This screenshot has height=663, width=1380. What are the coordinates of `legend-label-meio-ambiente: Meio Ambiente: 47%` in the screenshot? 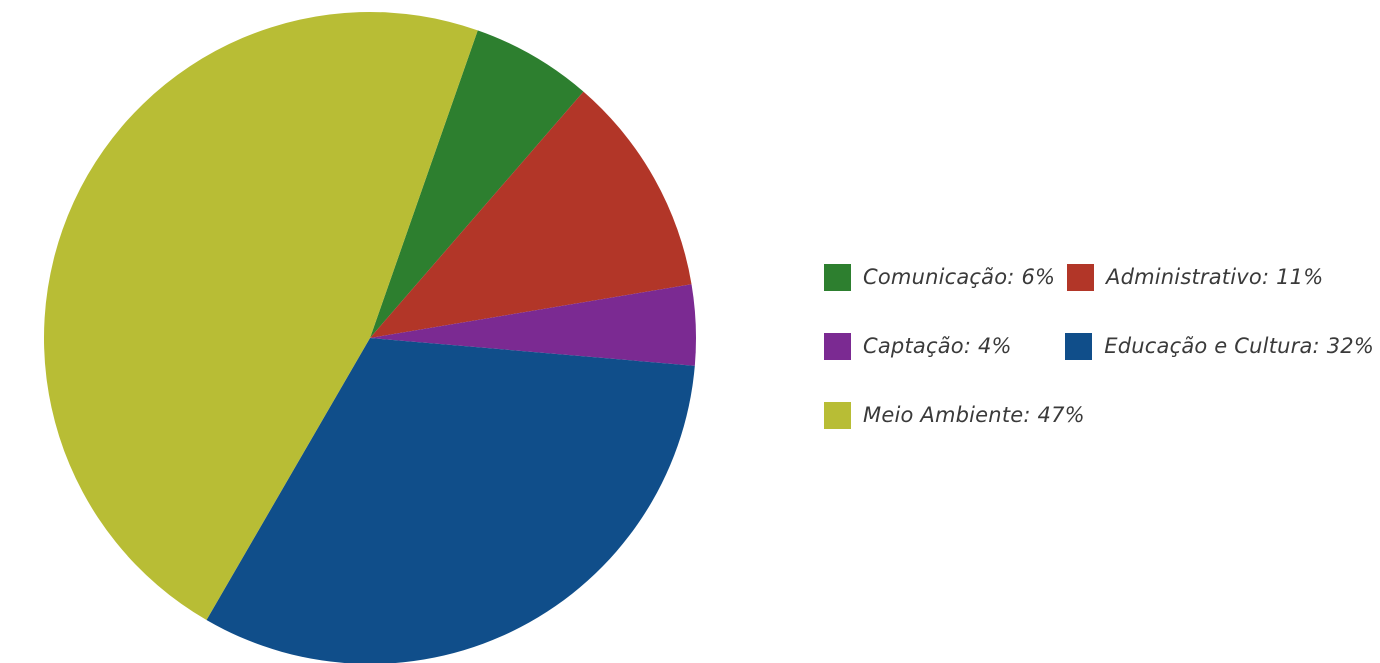 It's located at (974, 415).